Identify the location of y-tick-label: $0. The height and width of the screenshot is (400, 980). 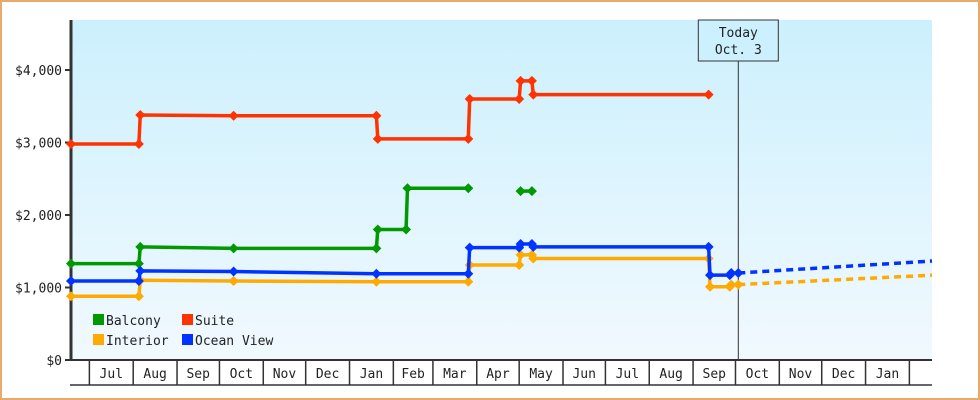
(54, 361).